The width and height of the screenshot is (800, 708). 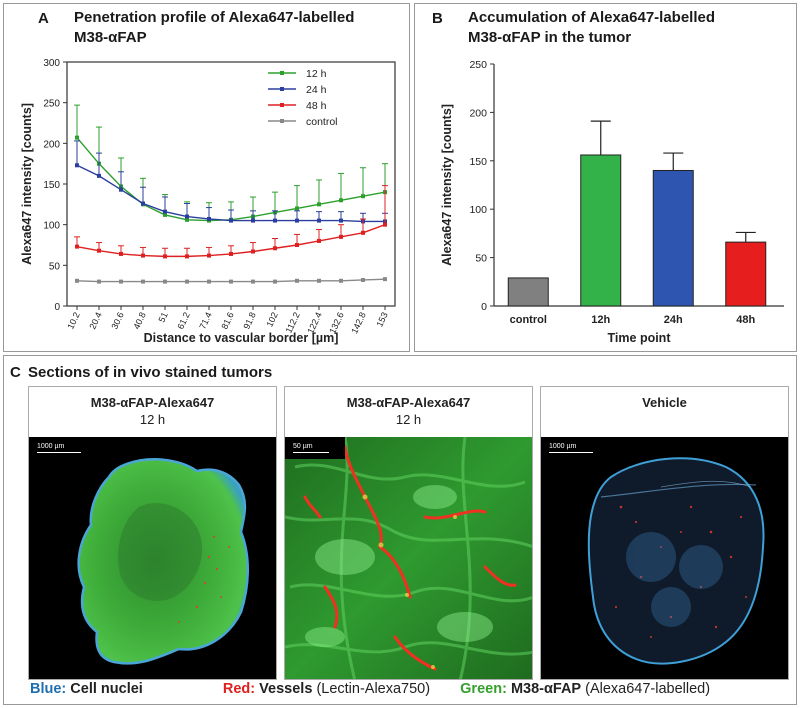 I want to click on legend-label: 24 h, so click(x=316, y=90).